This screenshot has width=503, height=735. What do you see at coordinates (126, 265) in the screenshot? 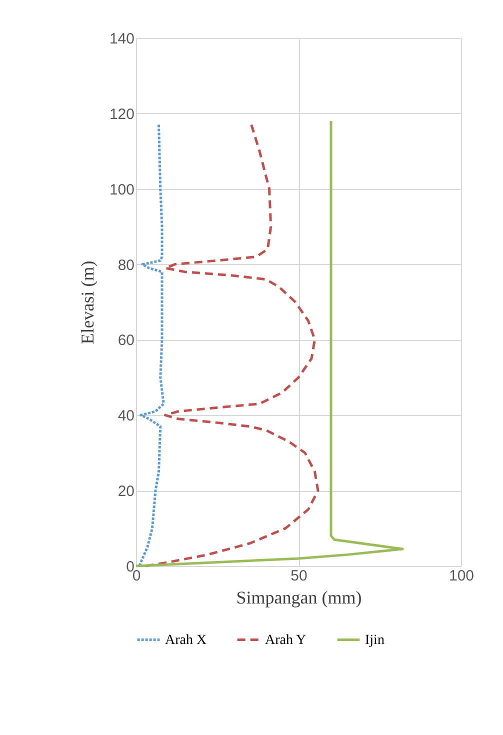
I see `y-tick-label: 80` at bounding box center [126, 265].